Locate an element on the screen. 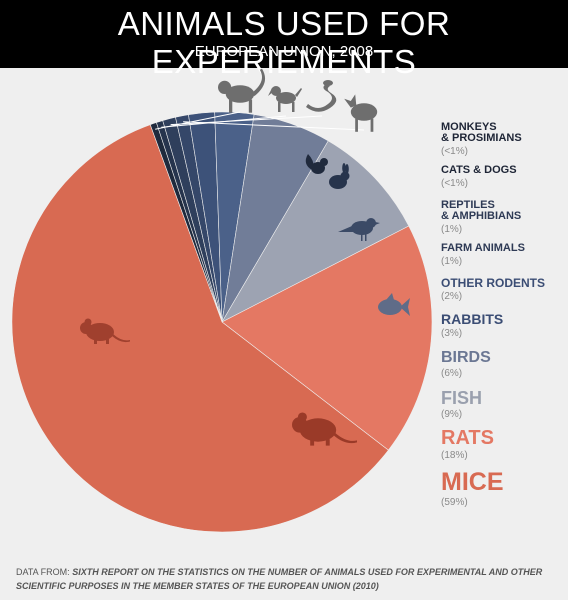  legend-item-rabbits: RABBITS (3%) is located at coordinates (472, 325).